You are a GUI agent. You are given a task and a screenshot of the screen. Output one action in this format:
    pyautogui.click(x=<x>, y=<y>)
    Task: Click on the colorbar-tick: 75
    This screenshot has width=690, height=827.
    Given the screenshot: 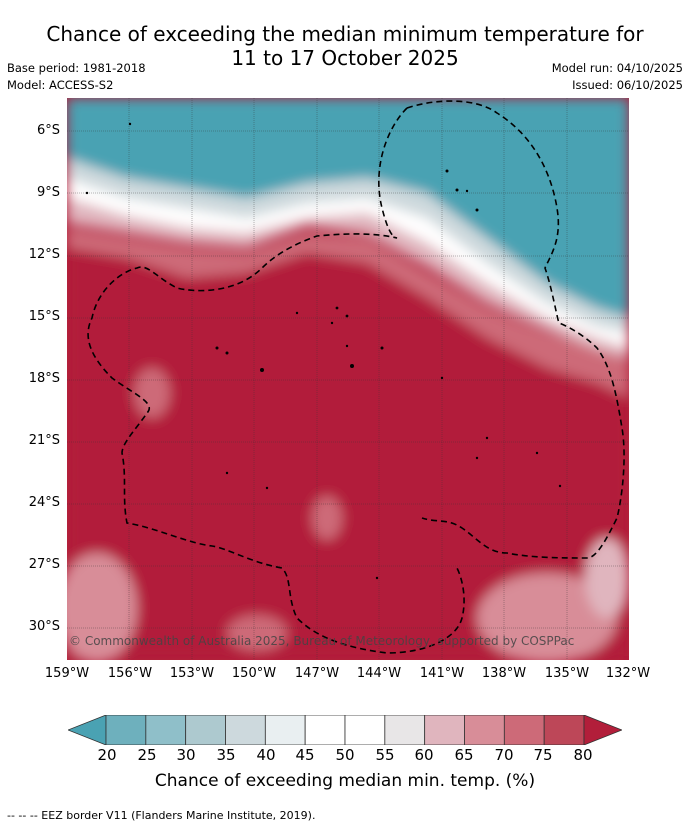 What is the action you would take?
    pyautogui.click(x=543, y=755)
    